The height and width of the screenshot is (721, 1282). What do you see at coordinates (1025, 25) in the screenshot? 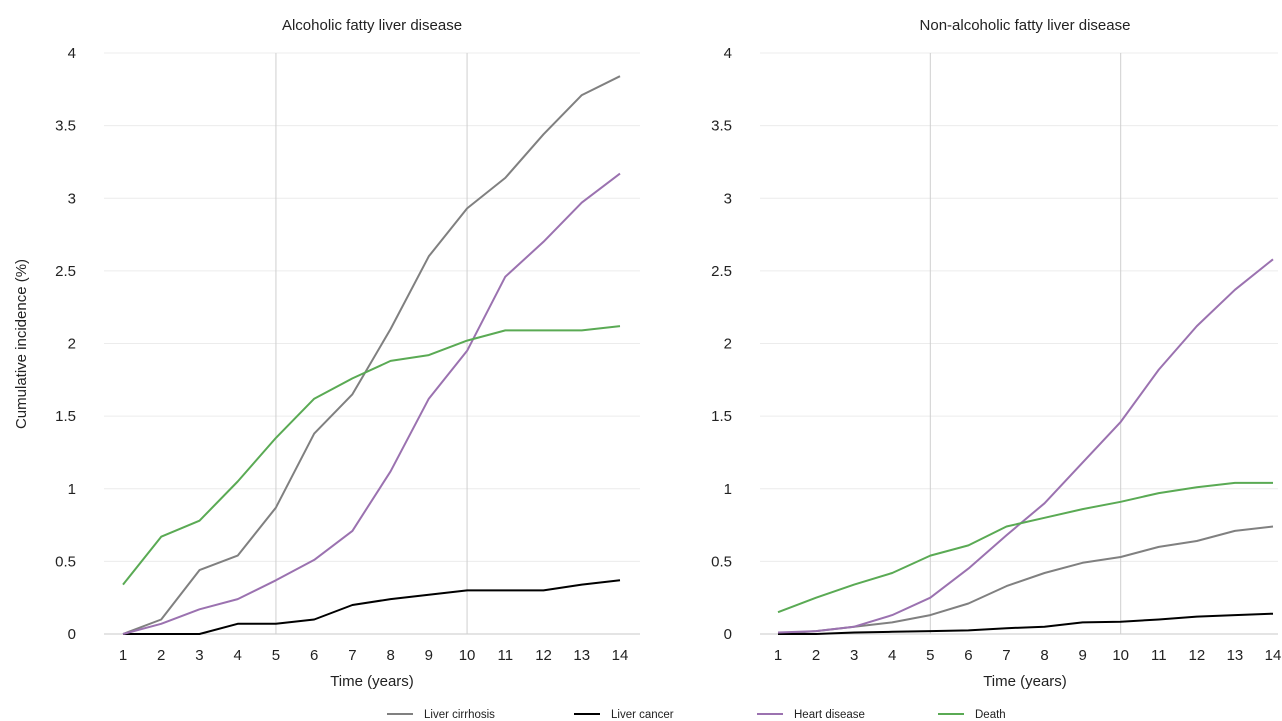
I see `chart-title: Non-alcoholic fatty liver disease` at bounding box center [1025, 25].